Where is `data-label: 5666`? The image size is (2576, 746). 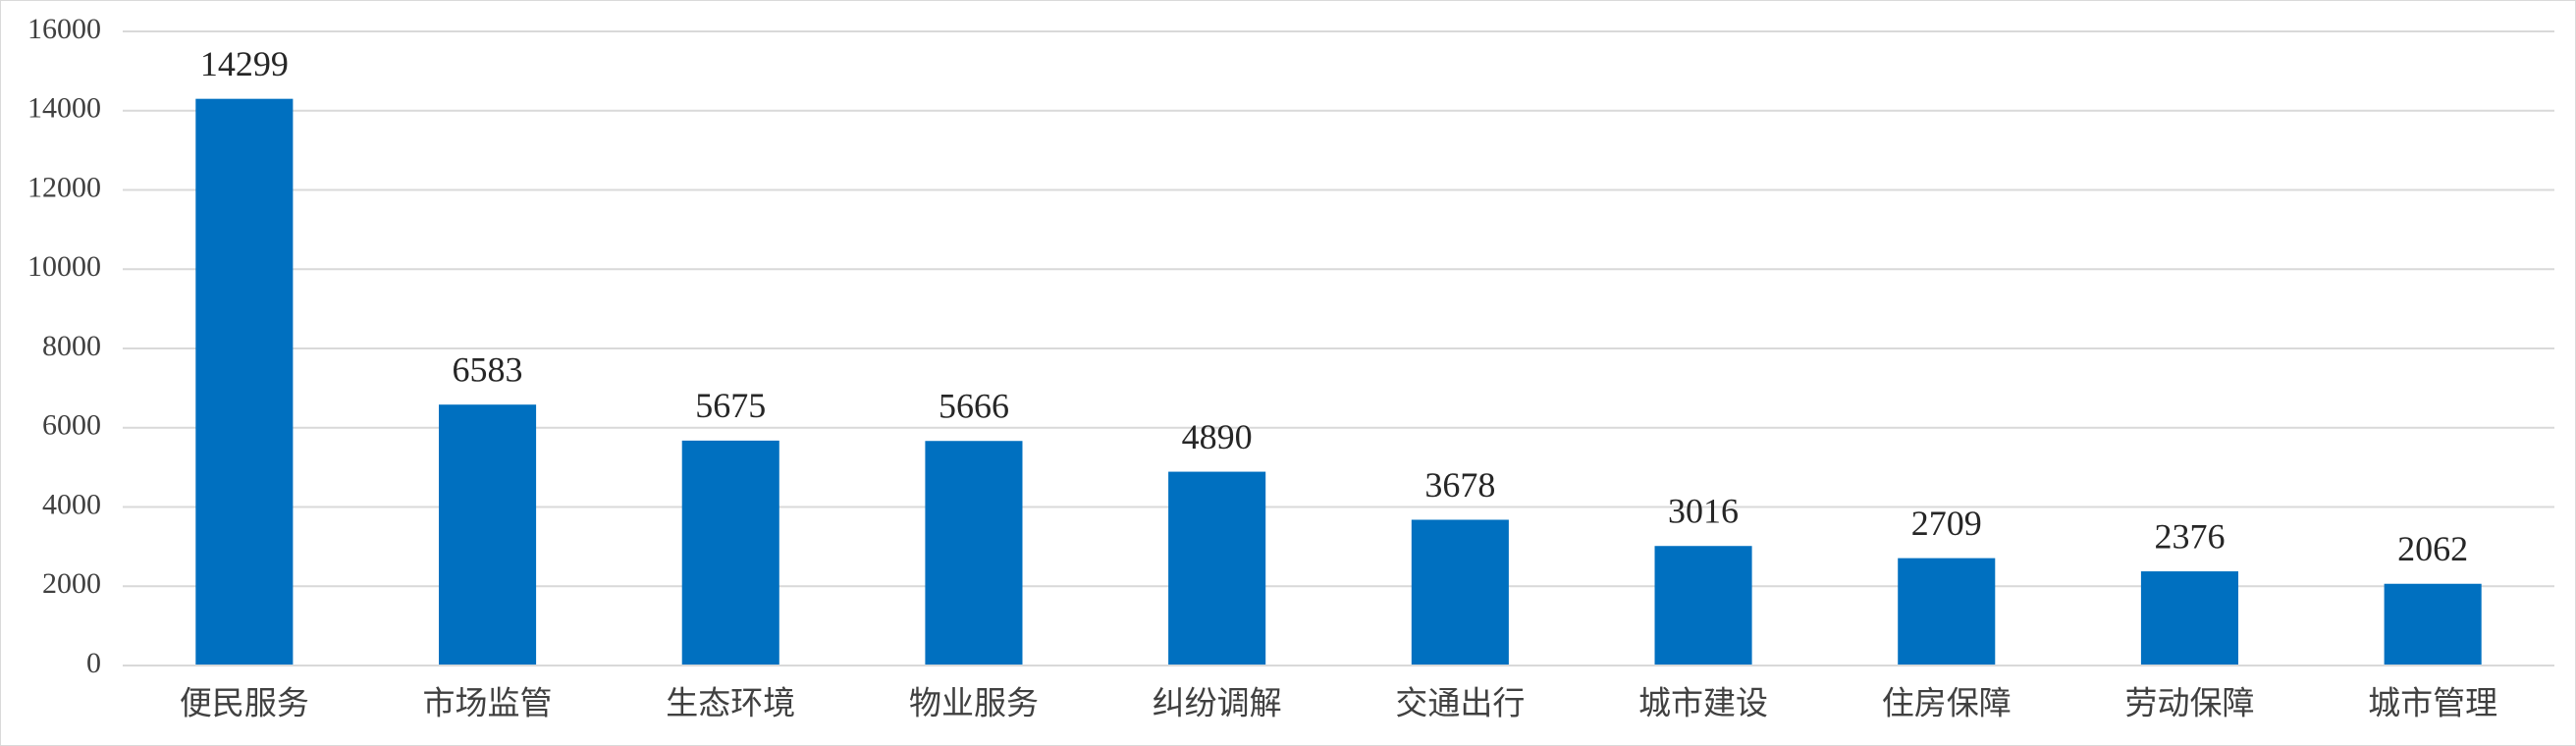
data-label: 5666 is located at coordinates (974, 406).